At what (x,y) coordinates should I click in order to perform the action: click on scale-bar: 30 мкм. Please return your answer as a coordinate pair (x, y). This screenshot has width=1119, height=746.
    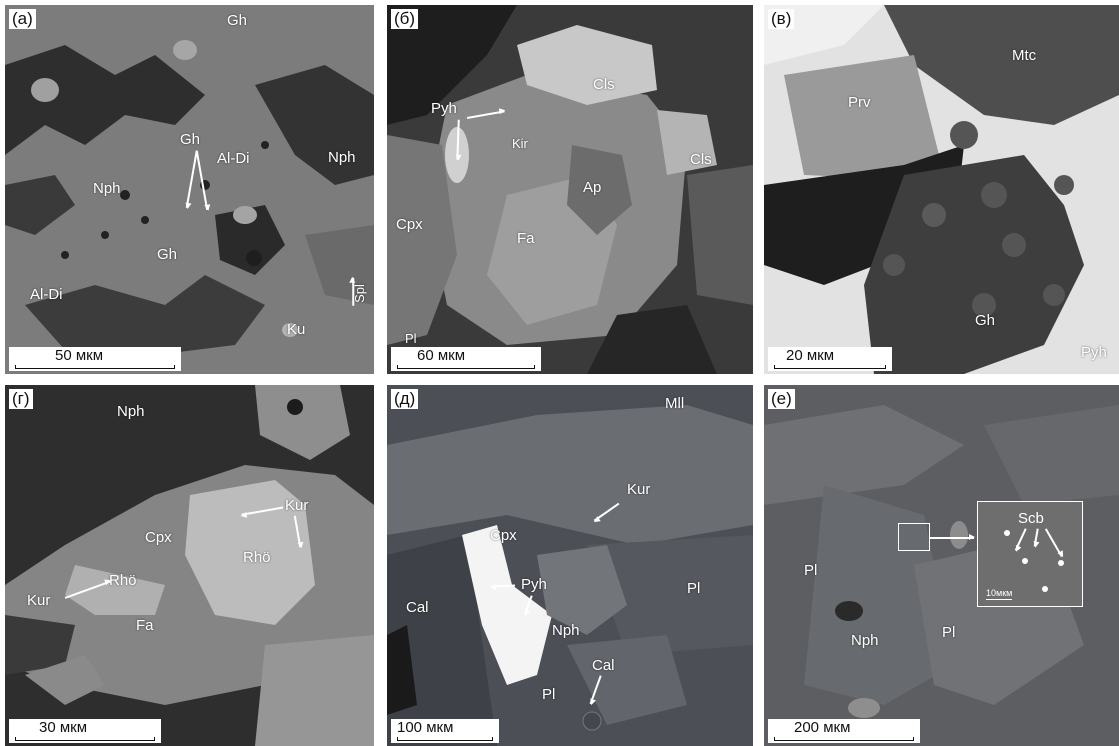
    Looking at the image, I should click on (85, 731).